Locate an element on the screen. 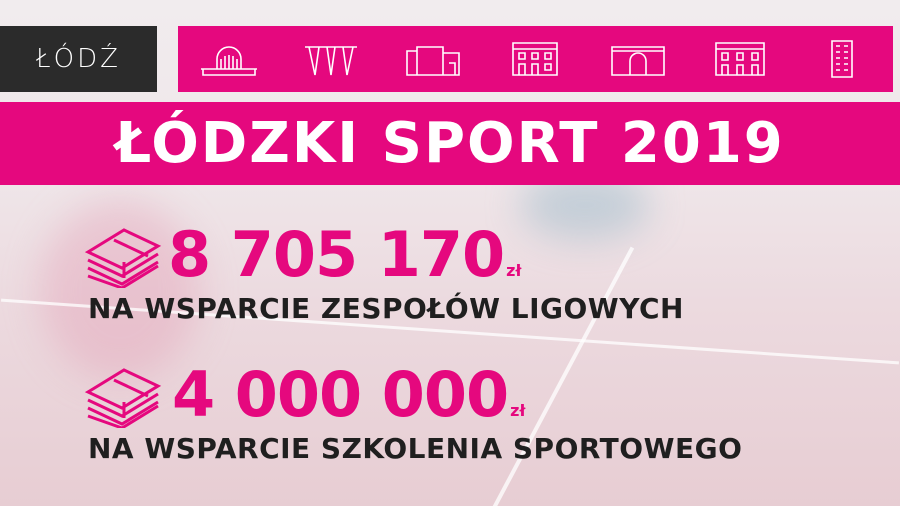  tenement-icon is located at coordinates (535, 59).